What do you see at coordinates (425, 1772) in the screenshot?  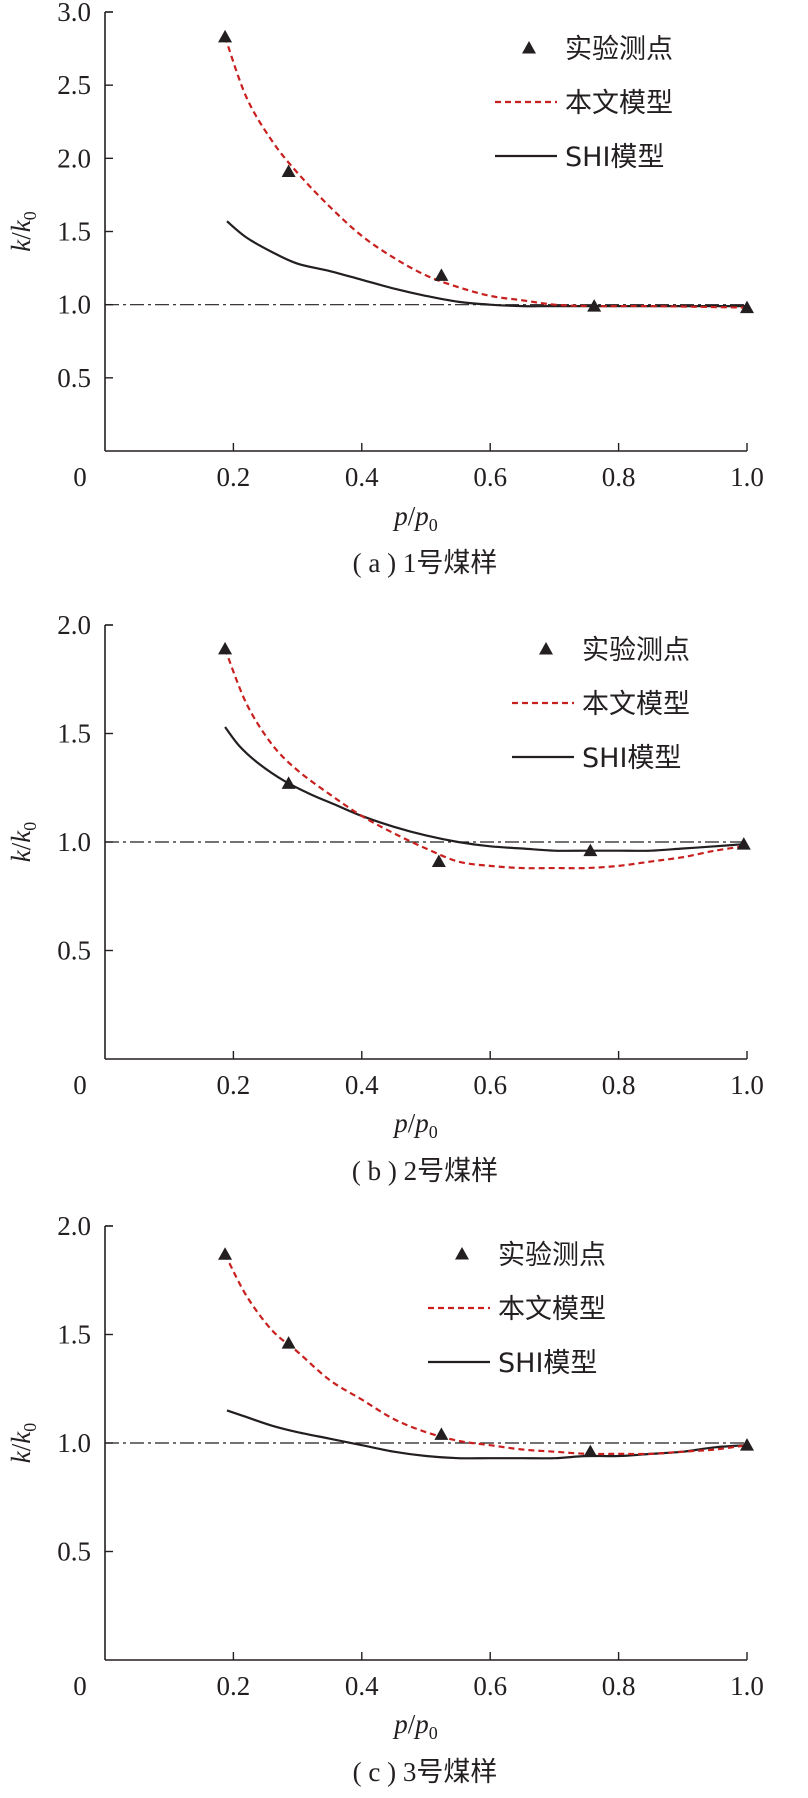 I see `caption-c: ( c ) 3号煤样` at bounding box center [425, 1772].